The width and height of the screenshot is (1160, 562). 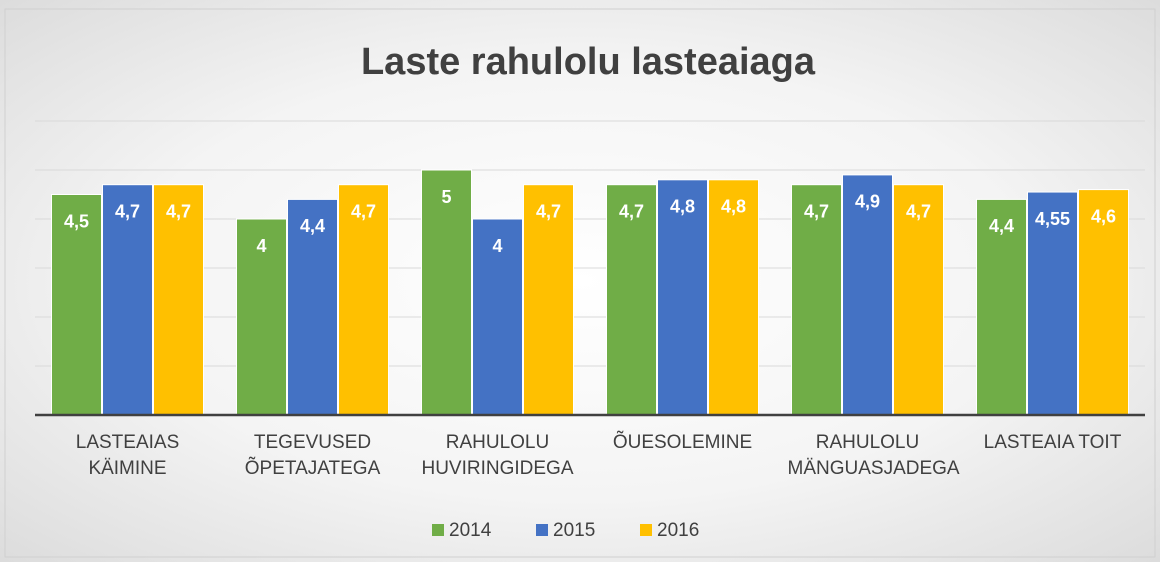 What do you see at coordinates (1052, 442) in the screenshot?
I see `x-tick-label: LASTEAIA TOIT` at bounding box center [1052, 442].